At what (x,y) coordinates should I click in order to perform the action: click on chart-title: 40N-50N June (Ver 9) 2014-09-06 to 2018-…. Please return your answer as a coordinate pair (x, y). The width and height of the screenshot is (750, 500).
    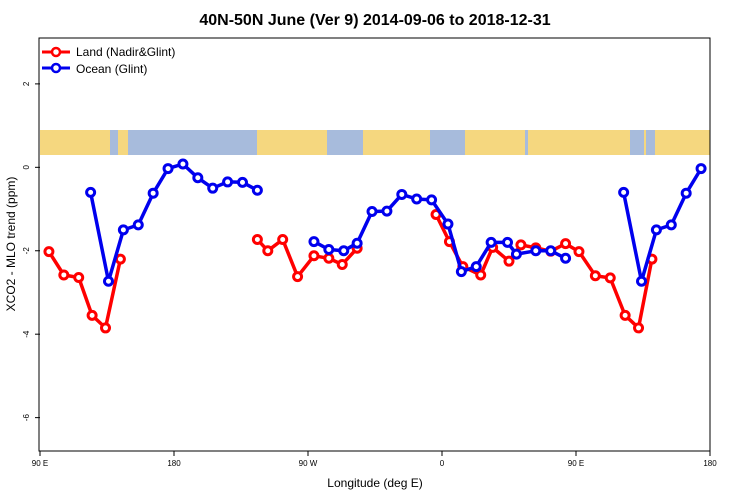
    Looking at the image, I should click on (374, 20).